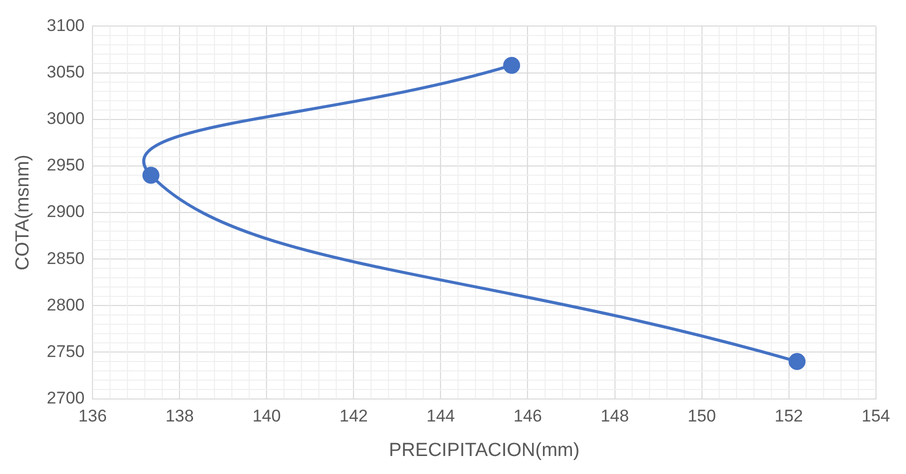 The width and height of the screenshot is (906, 474). Describe the element at coordinates (65, 118) in the screenshot. I see `y-tick-label: 3000` at that location.